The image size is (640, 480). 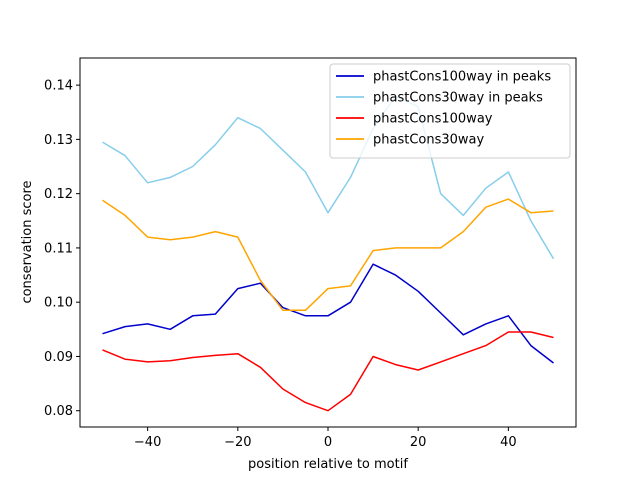 I want to click on legend-label-3: phastCons100way, so click(x=433, y=119).